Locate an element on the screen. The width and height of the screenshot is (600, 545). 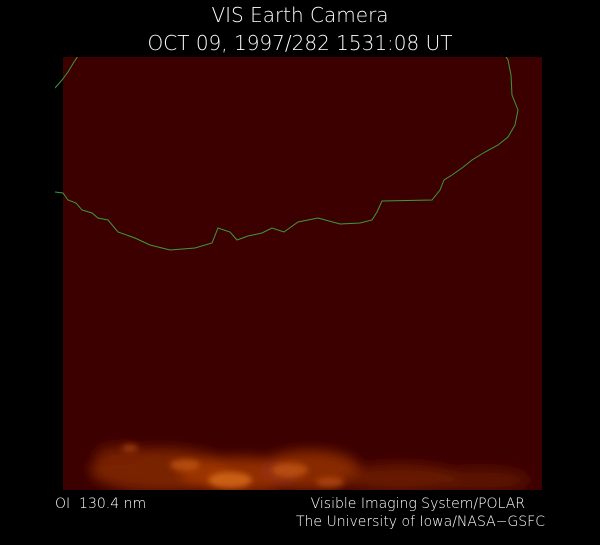
credit-line: Visible Imaging System/POLAR is located at coordinates (418, 504).